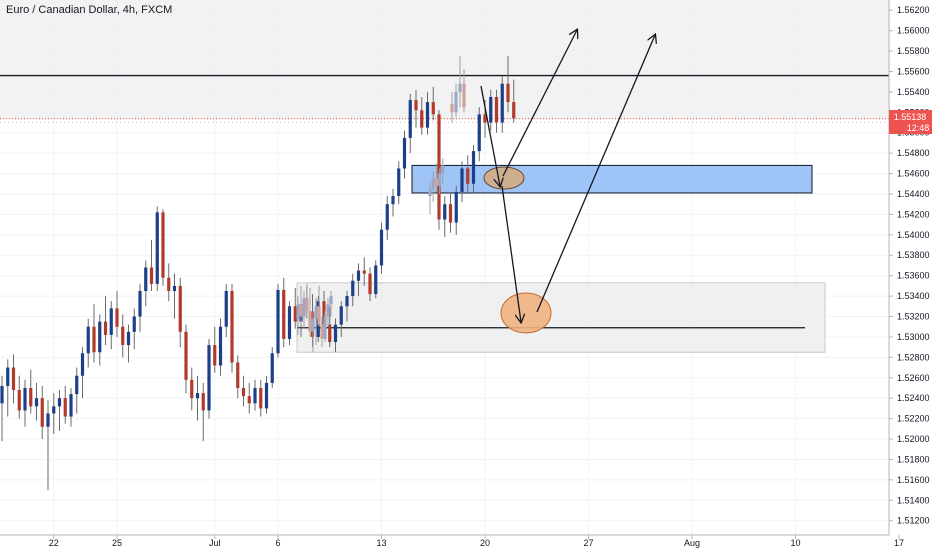 The width and height of the screenshot is (932, 550). I want to click on price-tag-box, so click(910, 122).